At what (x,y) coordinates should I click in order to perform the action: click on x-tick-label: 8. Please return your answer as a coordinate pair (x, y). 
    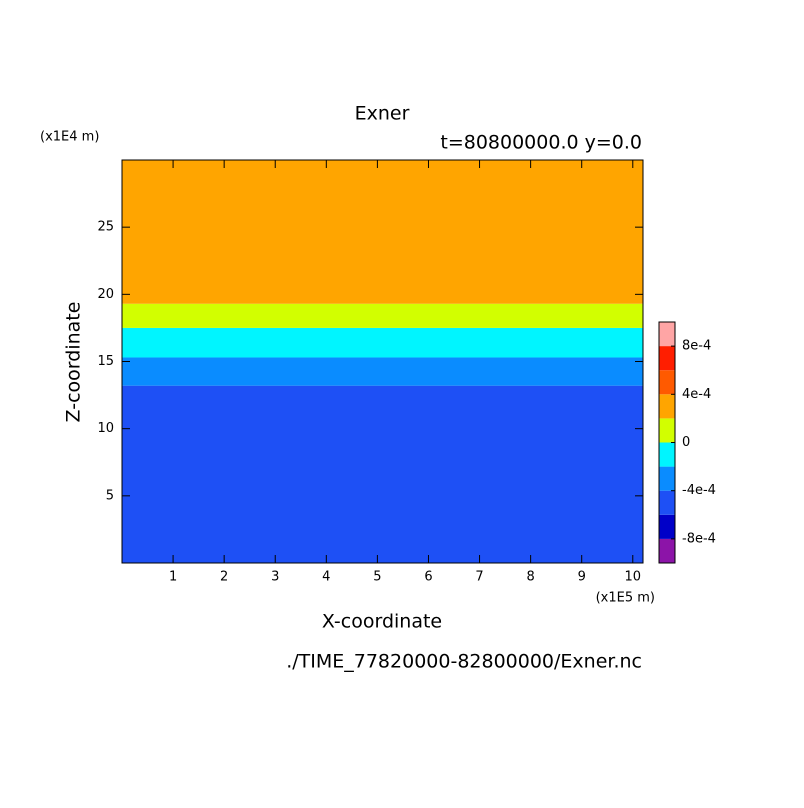
    Looking at the image, I should click on (530, 577).